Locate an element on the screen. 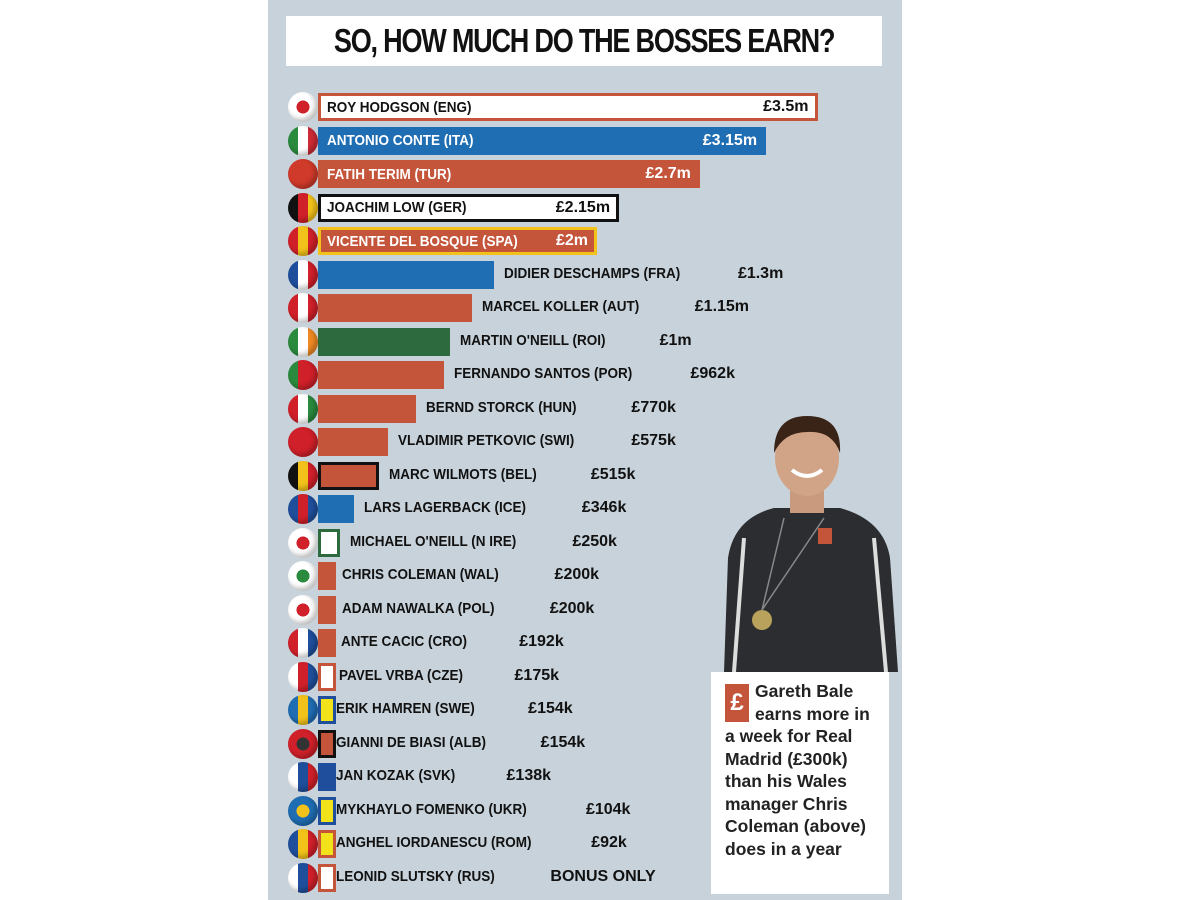 This screenshot has height=900, width=1200. bar: ANTONIO CONTE (ITA) £3.15m is located at coordinates (542, 140).